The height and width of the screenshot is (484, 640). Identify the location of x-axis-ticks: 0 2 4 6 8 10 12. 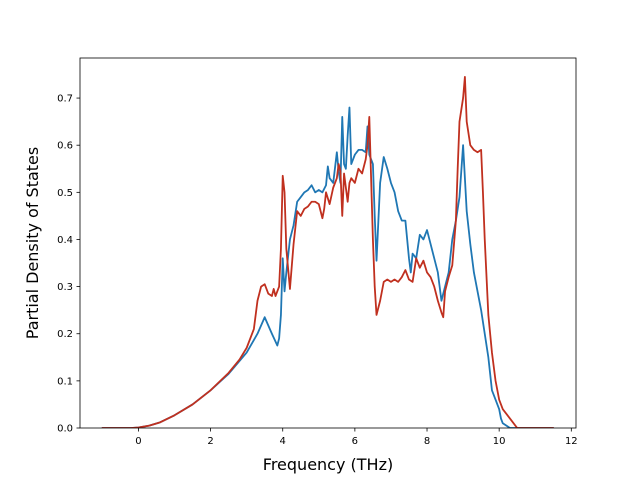
(356, 437).